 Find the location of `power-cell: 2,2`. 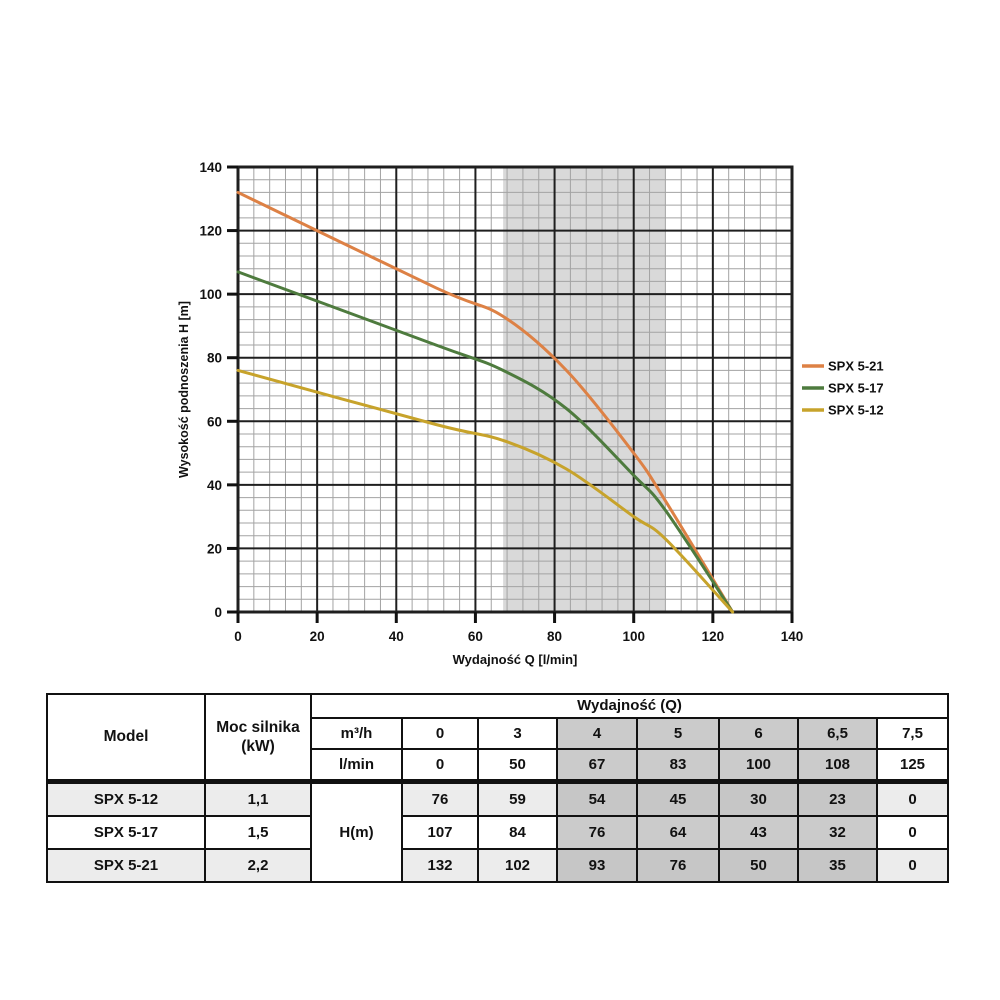

power-cell: 2,2 is located at coordinates (258, 865).